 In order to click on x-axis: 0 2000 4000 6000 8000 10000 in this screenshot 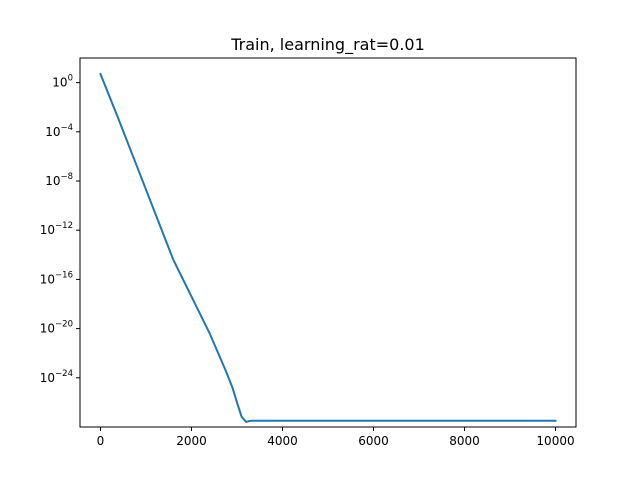, I will do `click(336, 437)`.